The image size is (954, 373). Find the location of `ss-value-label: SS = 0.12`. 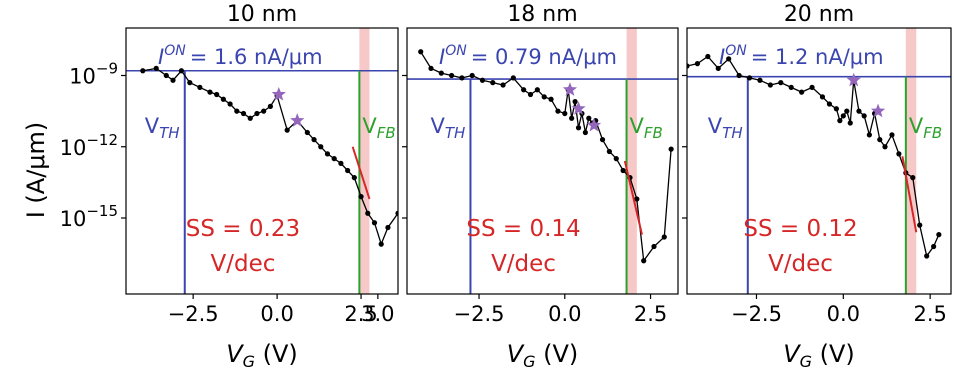

ss-value-label: SS = 0.12 is located at coordinates (800, 229).